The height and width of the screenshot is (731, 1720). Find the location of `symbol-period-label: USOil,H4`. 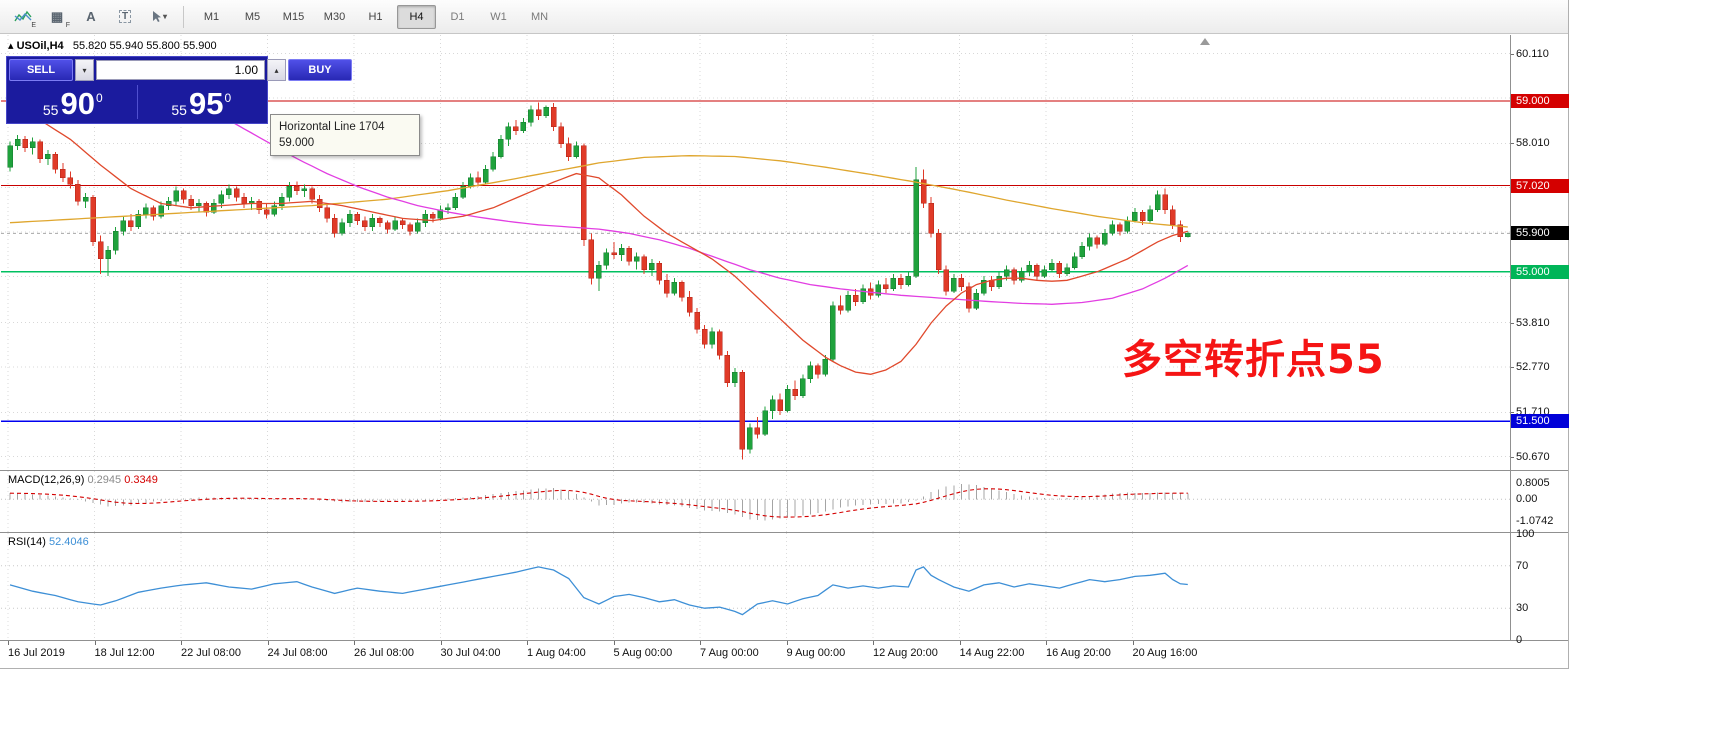

symbol-period-label: USOil,H4 is located at coordinates (40, 46).